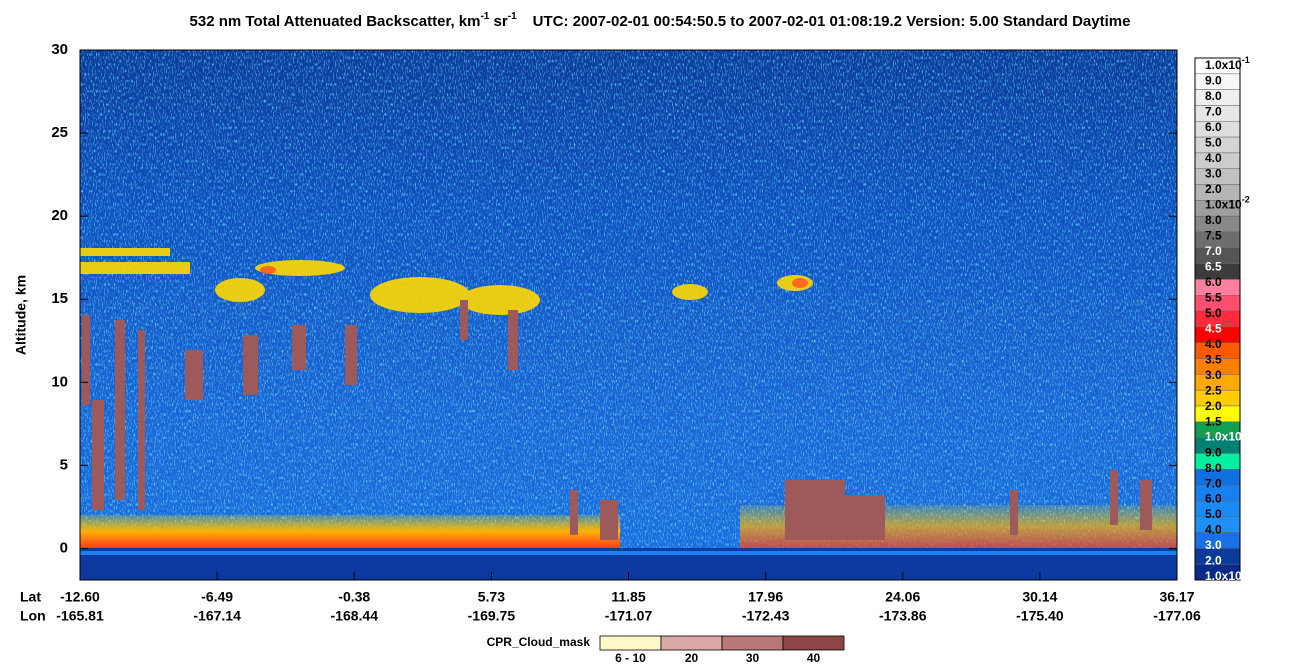  I want to click on lat-title: Lat, so click(30, 597).